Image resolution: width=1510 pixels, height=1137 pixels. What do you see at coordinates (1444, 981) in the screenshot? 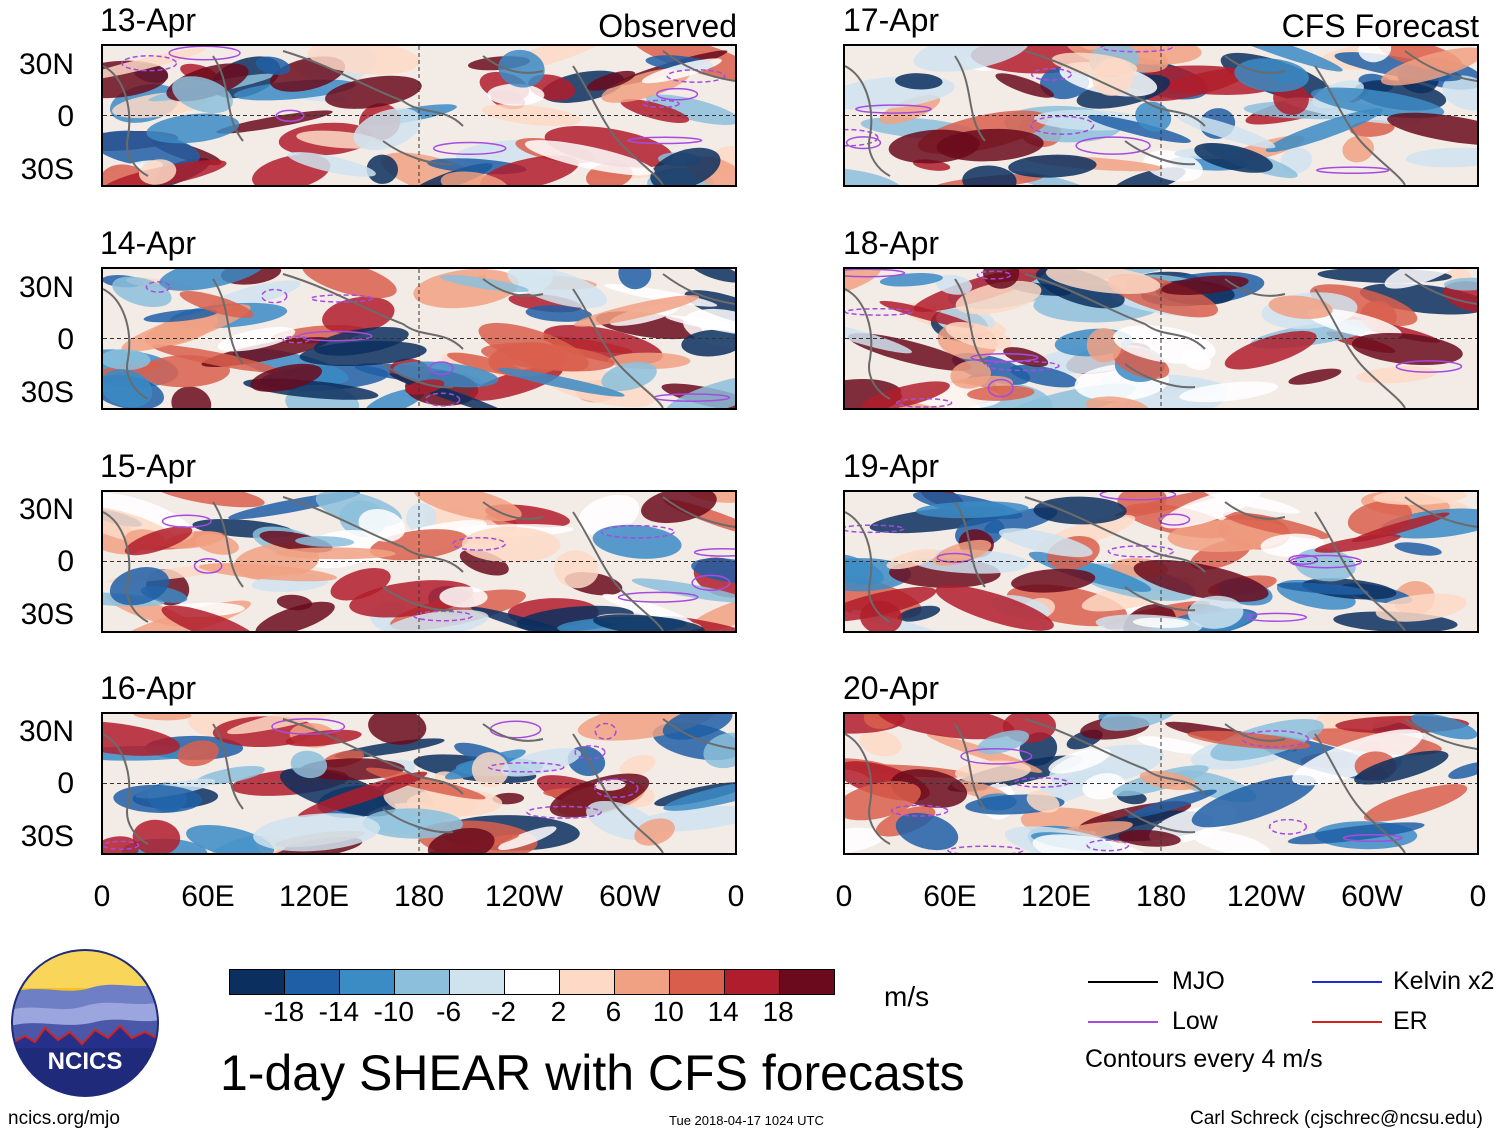
I see `legend-label-kelvin: Kelvin x2` at bounding box center [1444, 981].